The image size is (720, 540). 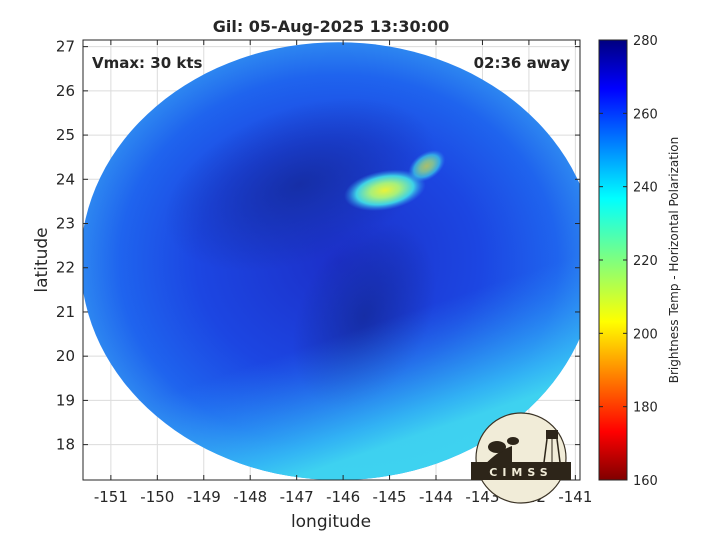 I want to click on x-tick-label: -144, so click(x=436, y=497).